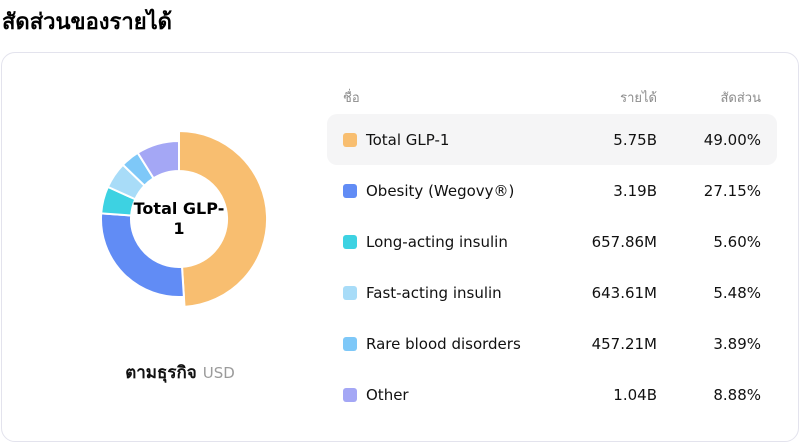 This screenshot has width=800, height=444. What do you see at coordinates (440, 190) in the screenshot?
I see `row-name: Obesity (Wegovy®)` at bounding box center [440, 190].